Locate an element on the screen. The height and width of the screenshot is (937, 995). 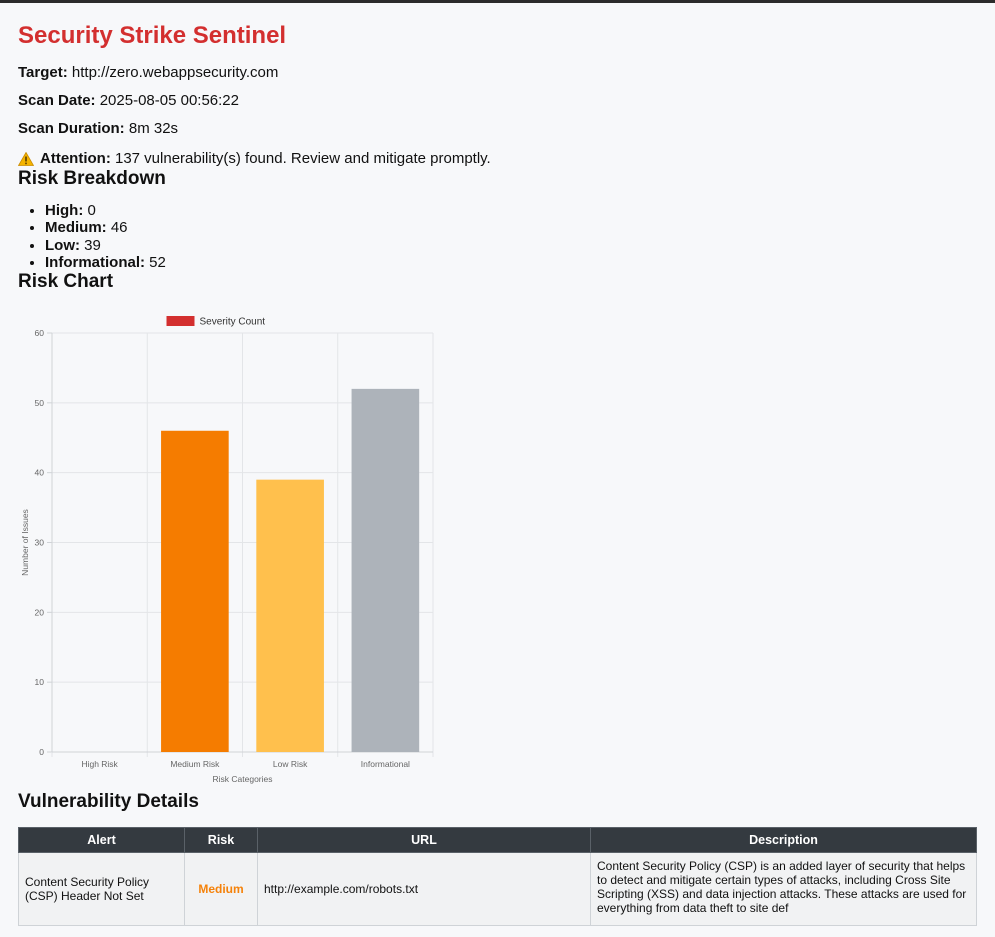
url-cell: http://example.com/robots.txt is located at coordinates (424, 889).